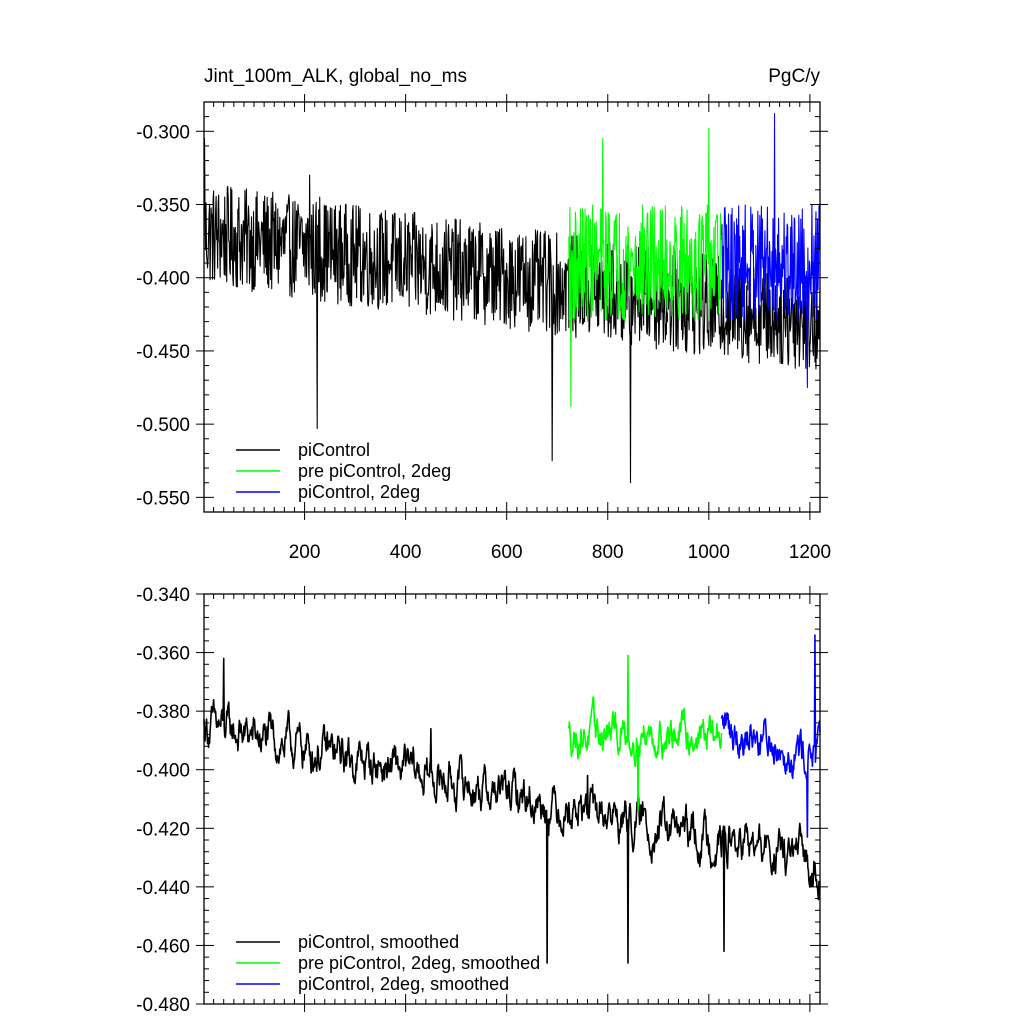  What do you see at coordinates (334, 450) in the screenshot?
I see `legend-label: piControl` at bounding box center [334, 450].